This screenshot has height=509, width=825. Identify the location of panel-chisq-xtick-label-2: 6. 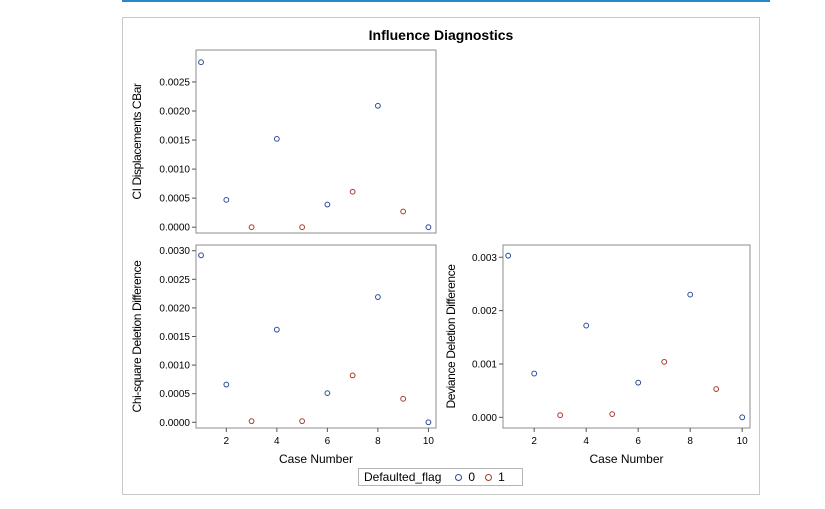
(328, 441).